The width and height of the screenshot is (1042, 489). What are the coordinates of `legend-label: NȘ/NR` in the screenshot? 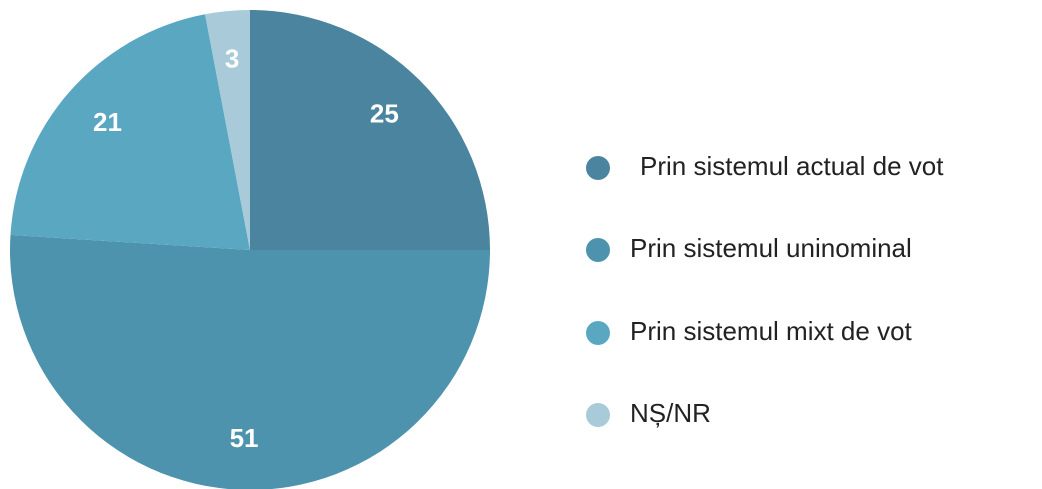 It's located at (670, 413).